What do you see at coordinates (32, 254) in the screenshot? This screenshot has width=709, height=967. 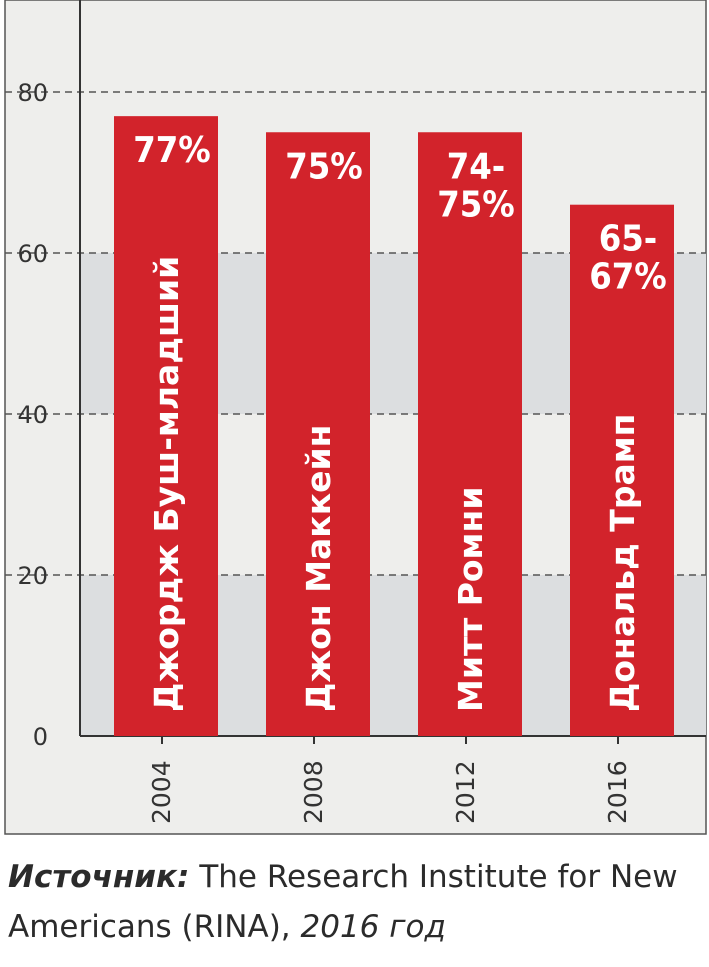 I see `y-tick-label: 60` at bounding box center [32, 254].